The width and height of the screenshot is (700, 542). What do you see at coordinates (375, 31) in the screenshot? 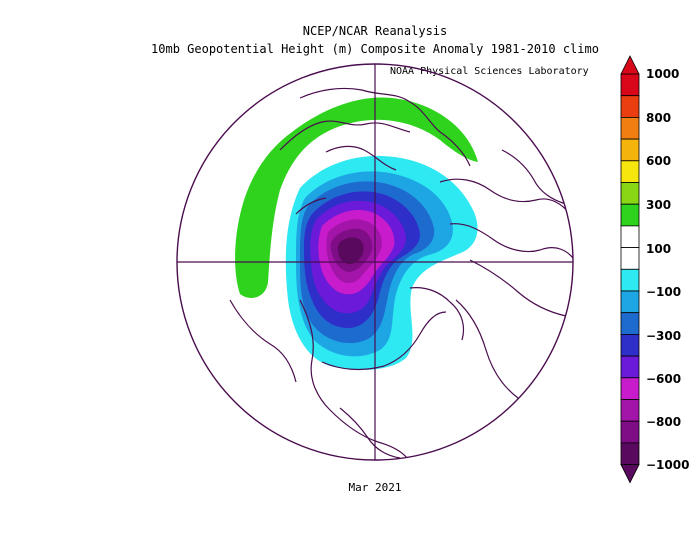
I see `map-title: NCEP/NCAR Reanalysis` at bounding box center [375, 31].